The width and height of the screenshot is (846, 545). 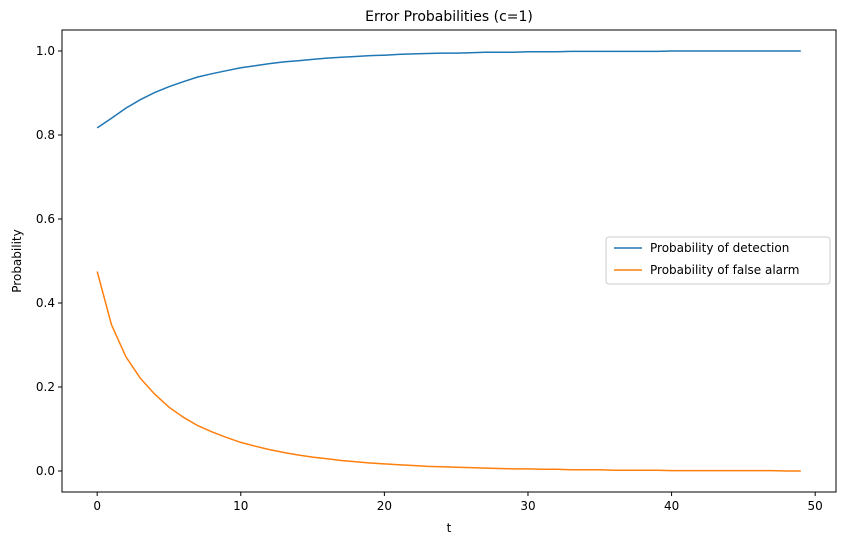 I want to click on y-tick-label: 0.4, so click(x=45, y=303).